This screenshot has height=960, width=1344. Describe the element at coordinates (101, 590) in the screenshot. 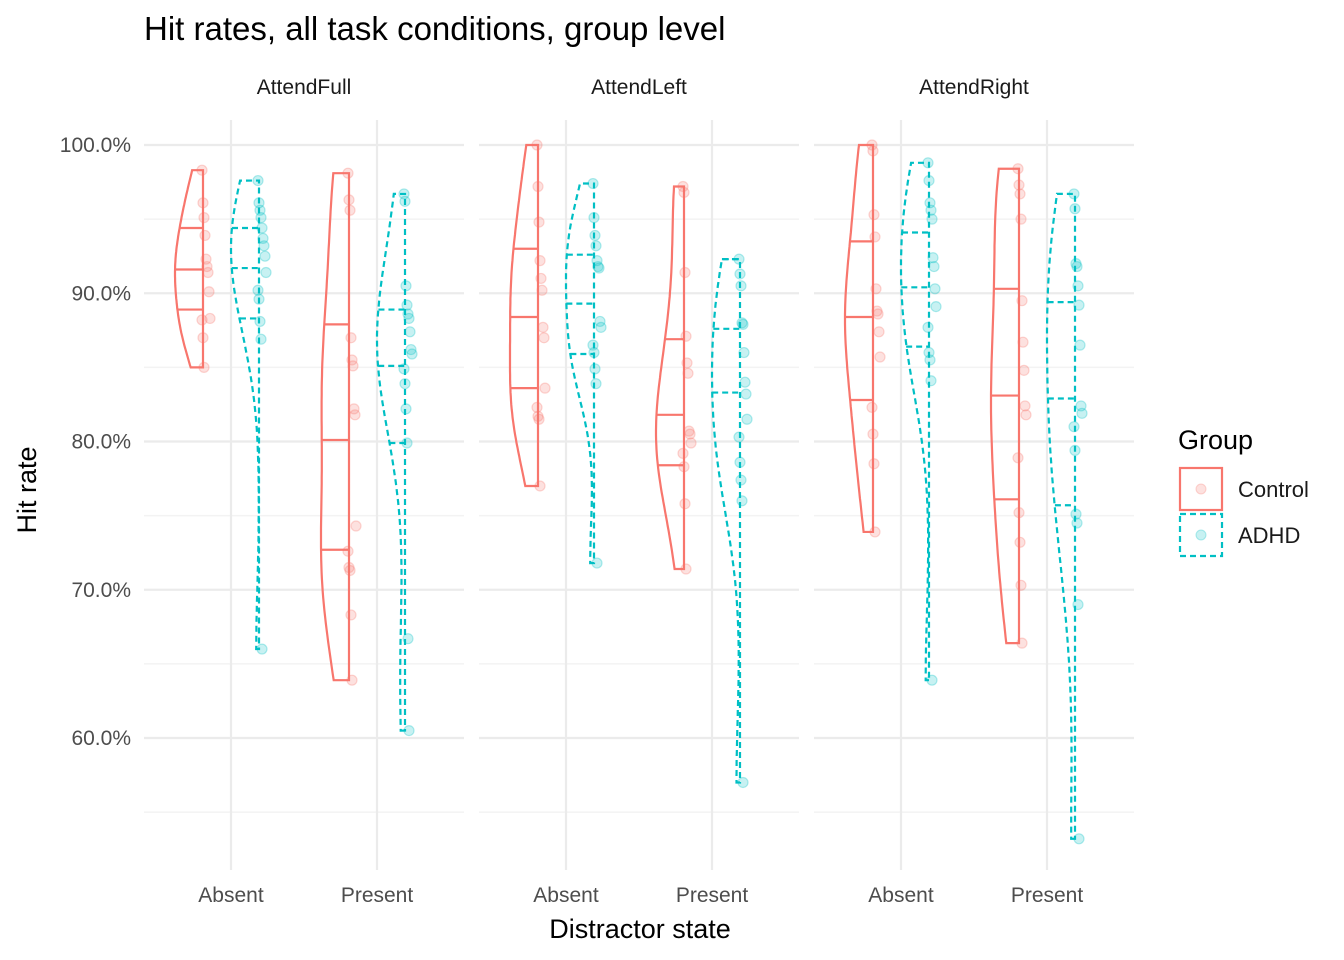

I see `y-tick-label: 70.0%` at that location.